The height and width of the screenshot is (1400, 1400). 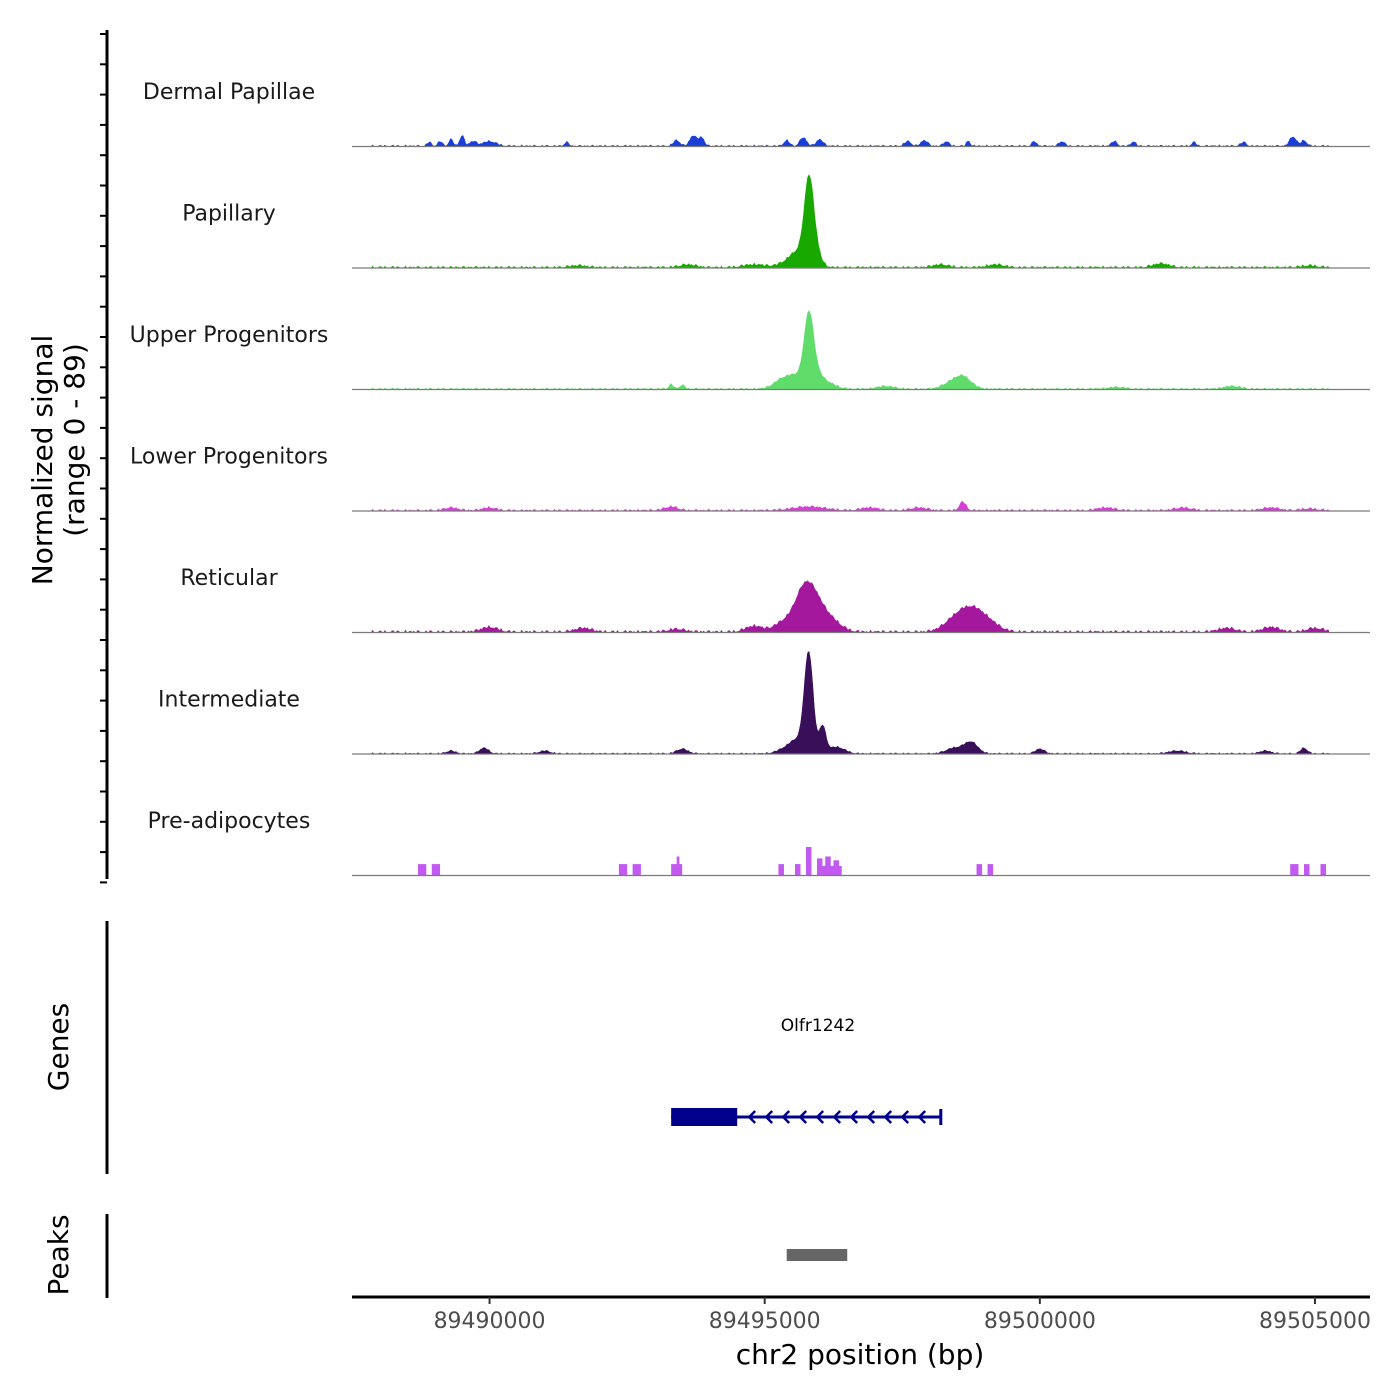 I want to click on coverage-track: Lower Progenitors, so click(x=750, y=478).